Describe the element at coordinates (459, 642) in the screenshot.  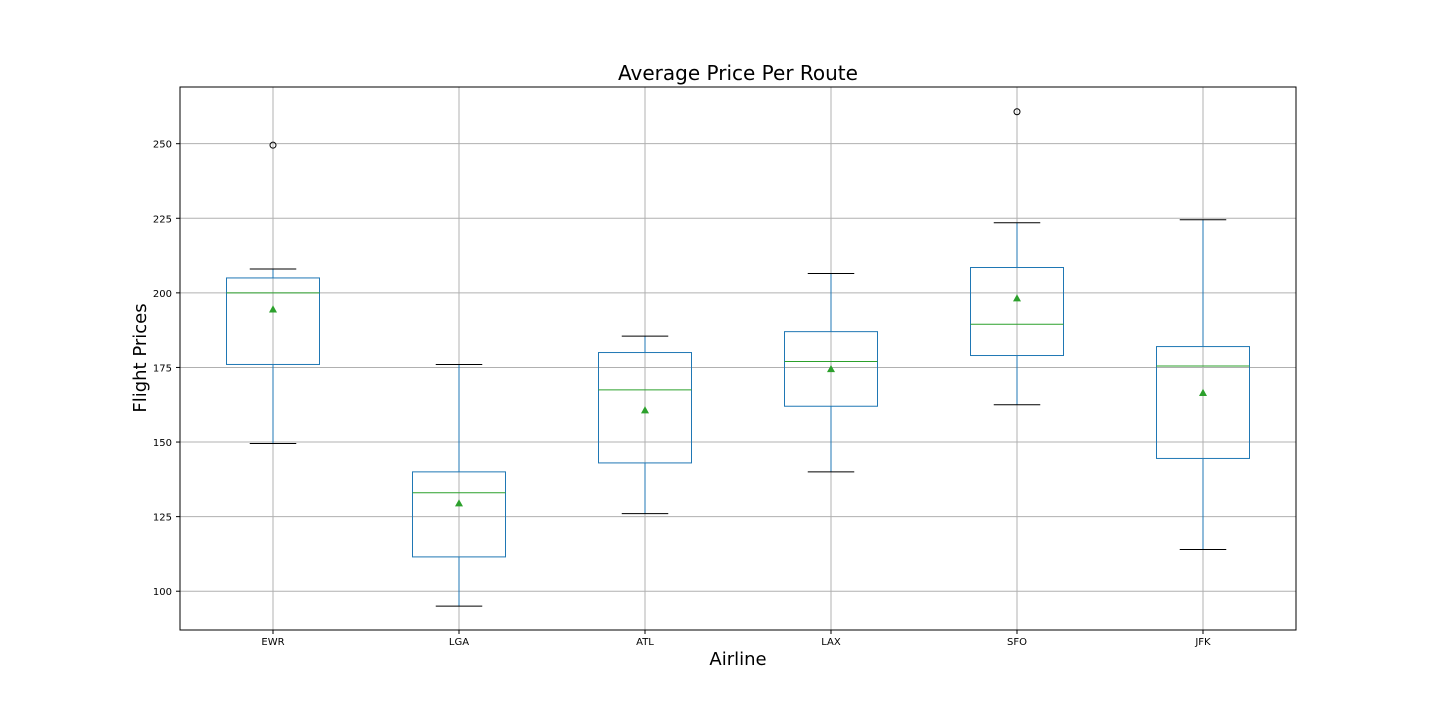
I see `x-tick-label: LGA` at that location.